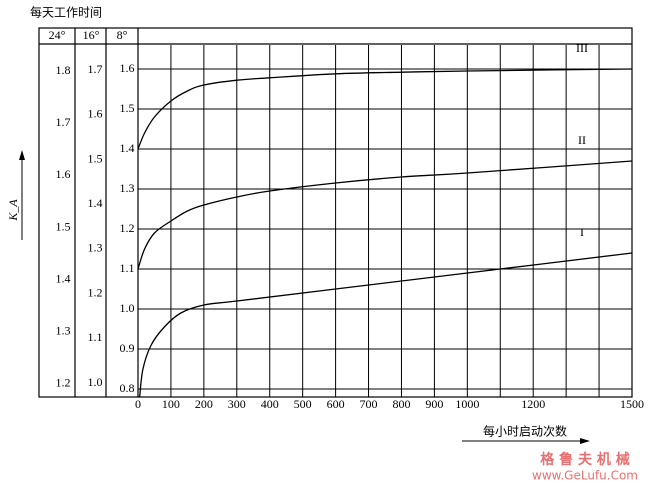 The height and width of the screenshot is (485, 650). Describe the element at coordinates (585, 459) in the screenshot. I see `watermark-brand: 格 鲁 夫 机 械` at that location.